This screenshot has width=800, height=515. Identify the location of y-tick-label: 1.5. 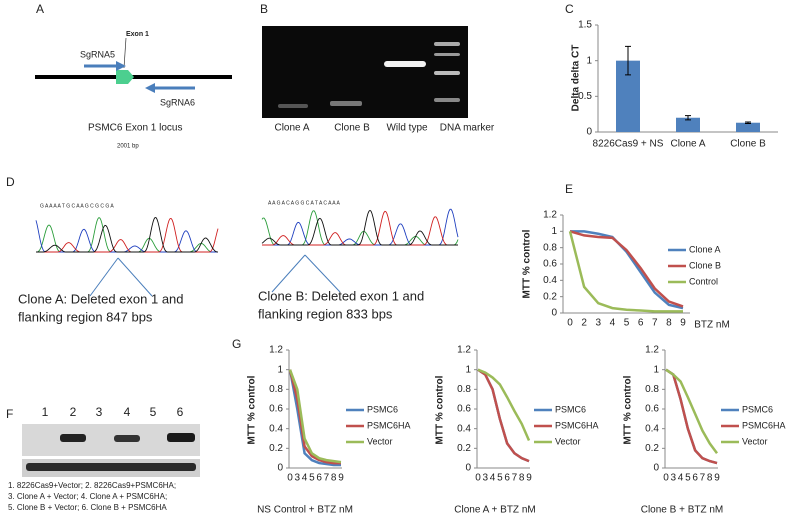
(585, 25).